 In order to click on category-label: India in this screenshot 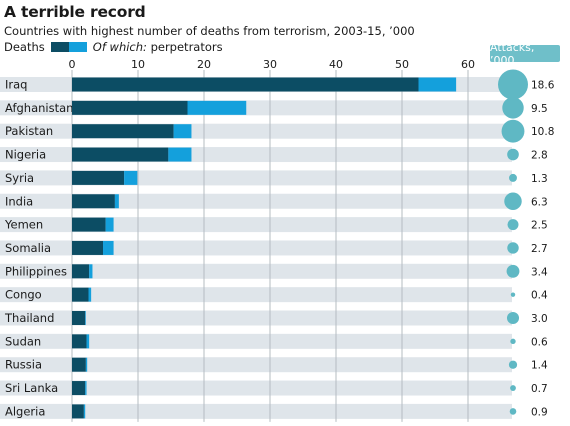, I will do `click(19, 201)`.